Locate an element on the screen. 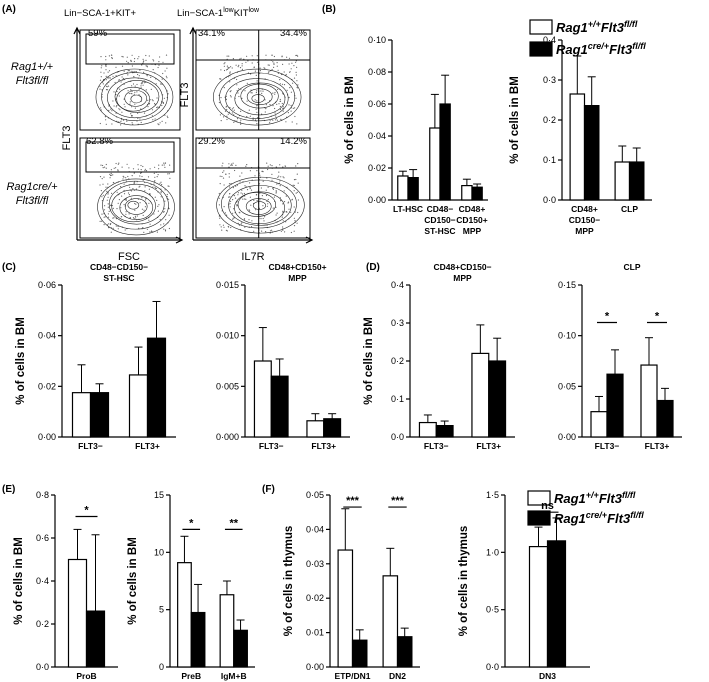  flow-row1-genotype-b: Flt3fl/fl is located at coordinates (32, 81).